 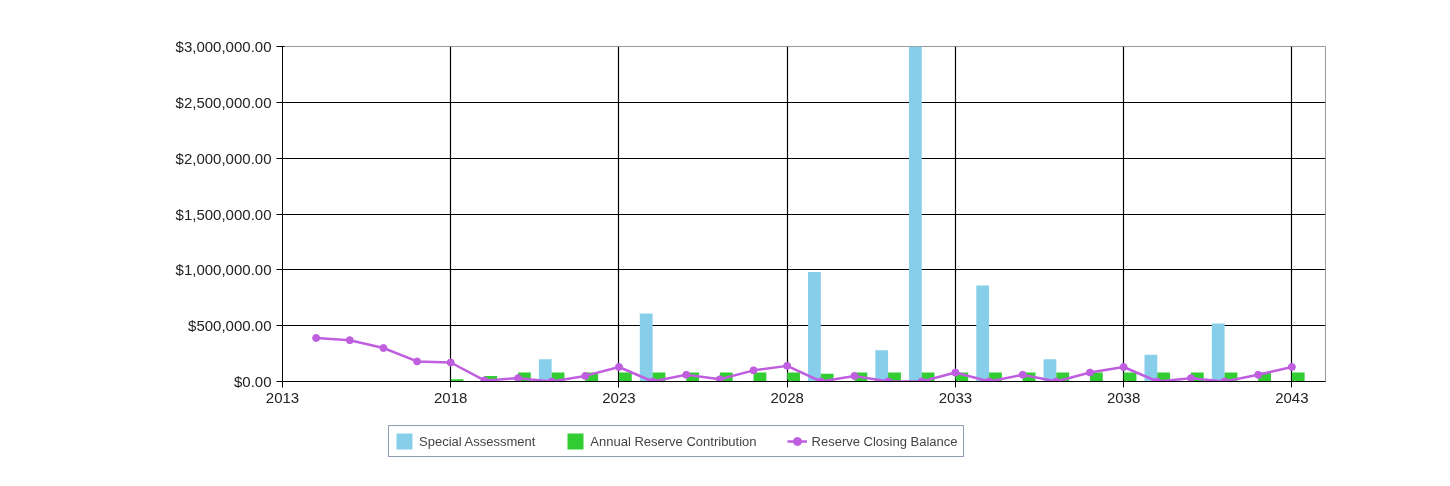 I want to click on x-tick-label: 2038, so click(x=1123, y=397).